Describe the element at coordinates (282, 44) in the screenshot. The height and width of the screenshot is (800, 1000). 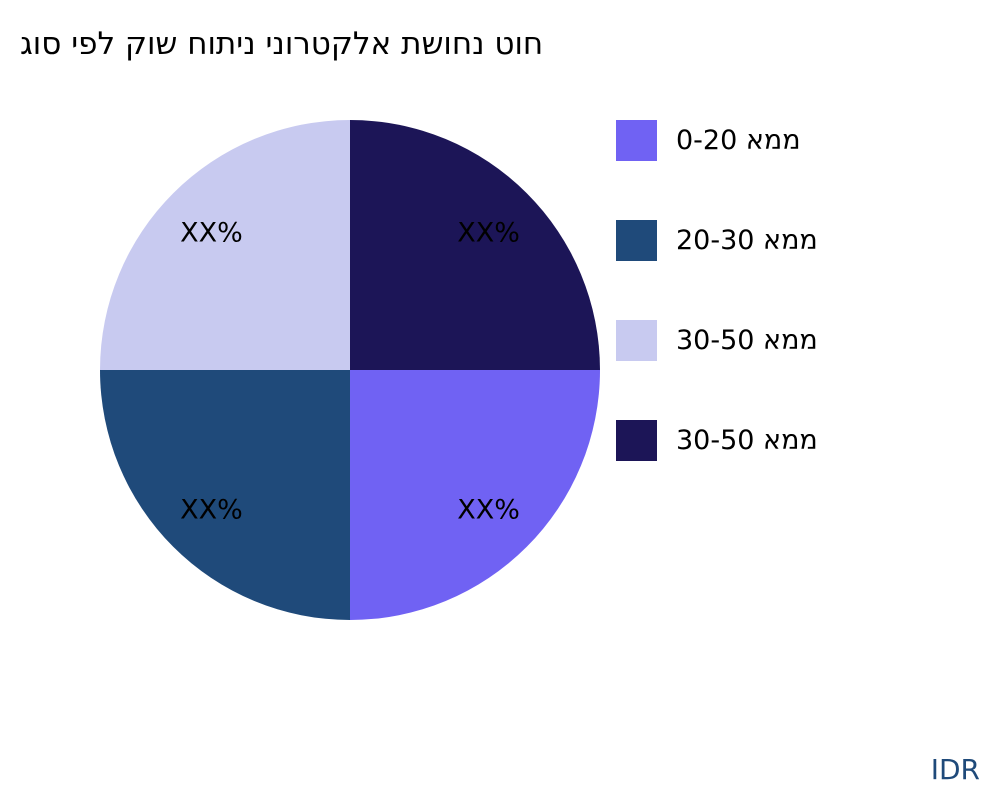
I see `chart-title: גוס יפל קוש חותינ ינורטקלא תשוחנ טוח` at that location.